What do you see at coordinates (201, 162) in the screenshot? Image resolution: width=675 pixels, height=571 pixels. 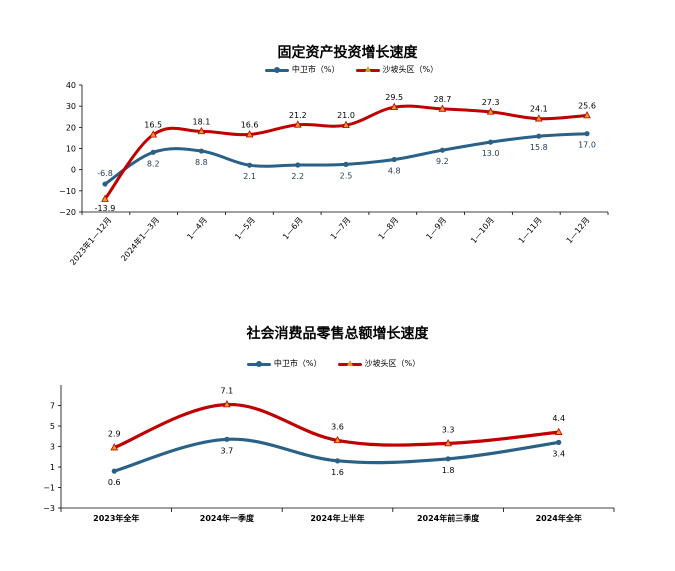 I see `data-label: 8.8` at bounding box center [201, 162].